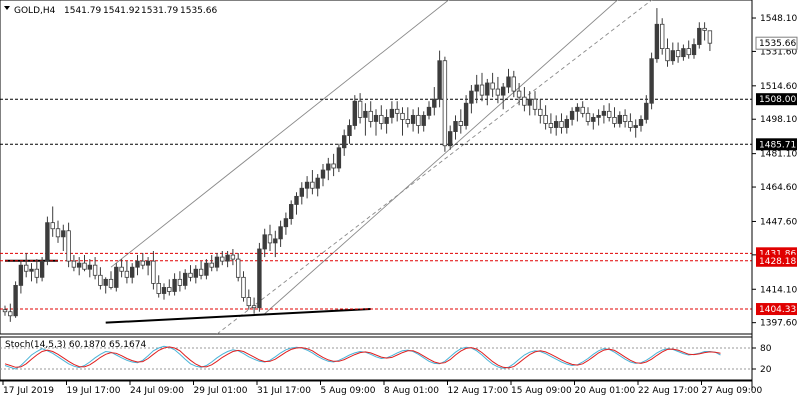 This screenshot has height=400, width=800. What do you see at coordinates (478, 391) in the screenshot?
I see `time-tick-label: 12 Aug 17:00` at bounding box center [478, 391].